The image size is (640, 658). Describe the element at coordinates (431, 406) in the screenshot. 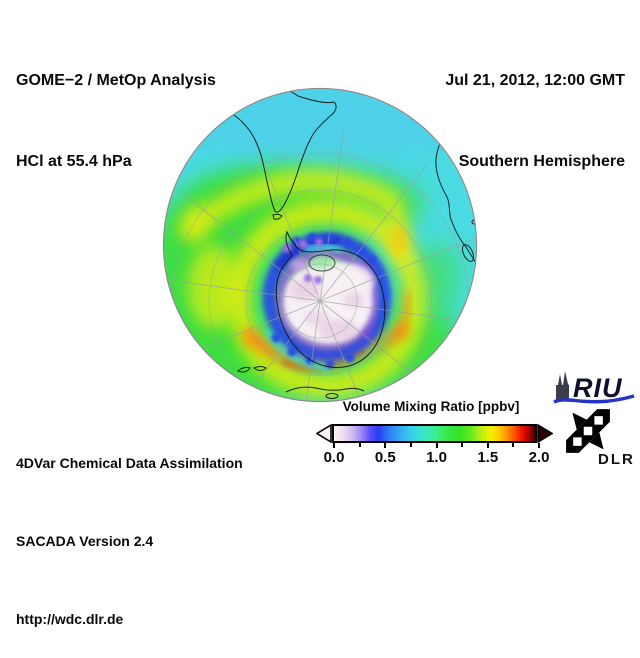

I see `colorbar-title: Volume Mixing Ratio [ppbv]` at that location.